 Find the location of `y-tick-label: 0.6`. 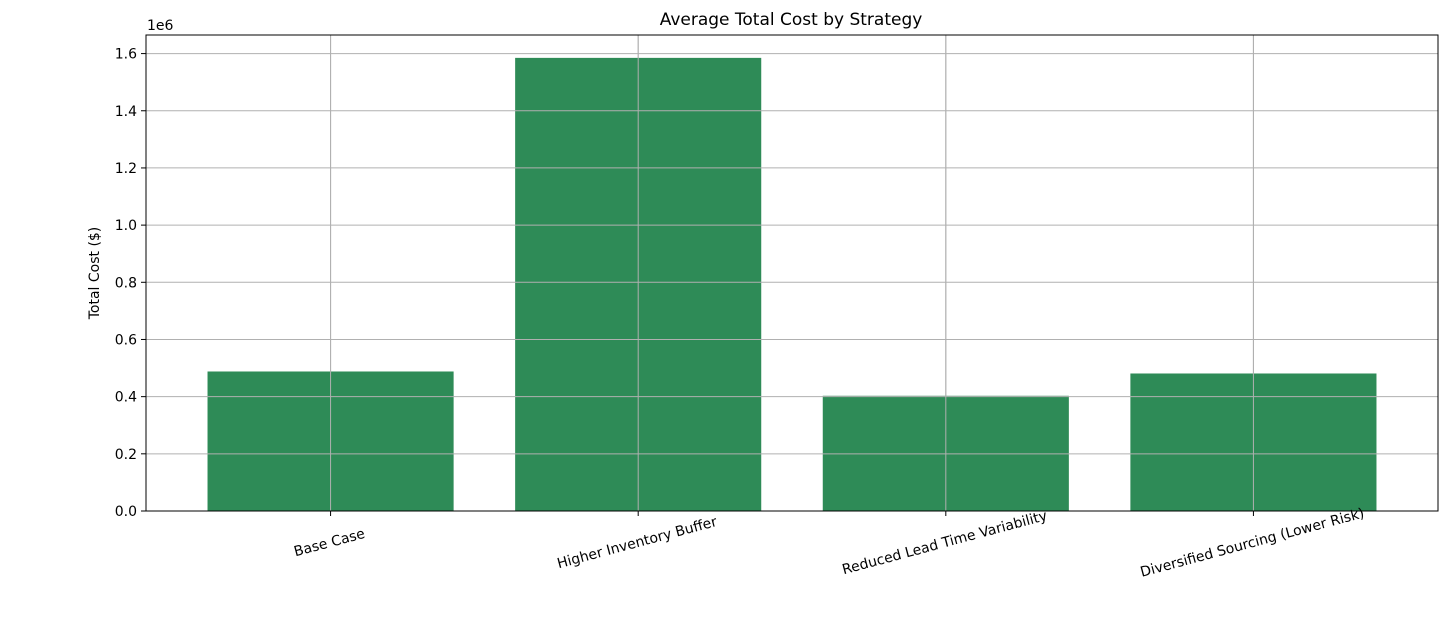

y-tick-label: 0.6 is located at coordinates (126, 340).